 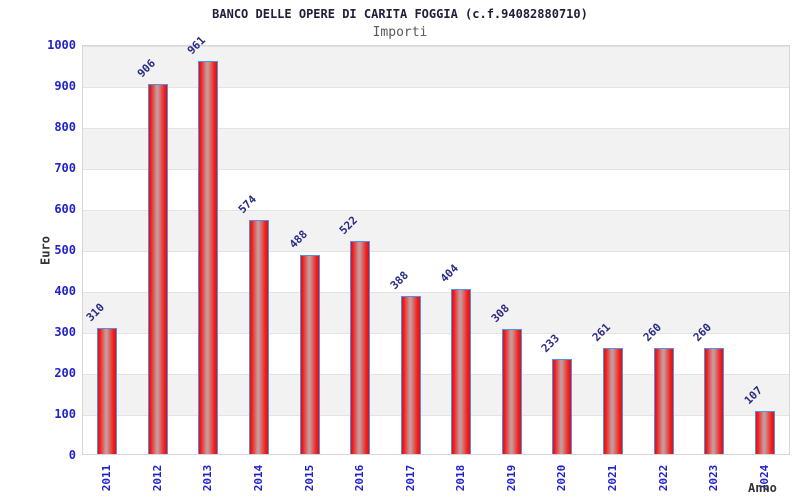 I want to click on bar-2020, so click(x=562, y=406).